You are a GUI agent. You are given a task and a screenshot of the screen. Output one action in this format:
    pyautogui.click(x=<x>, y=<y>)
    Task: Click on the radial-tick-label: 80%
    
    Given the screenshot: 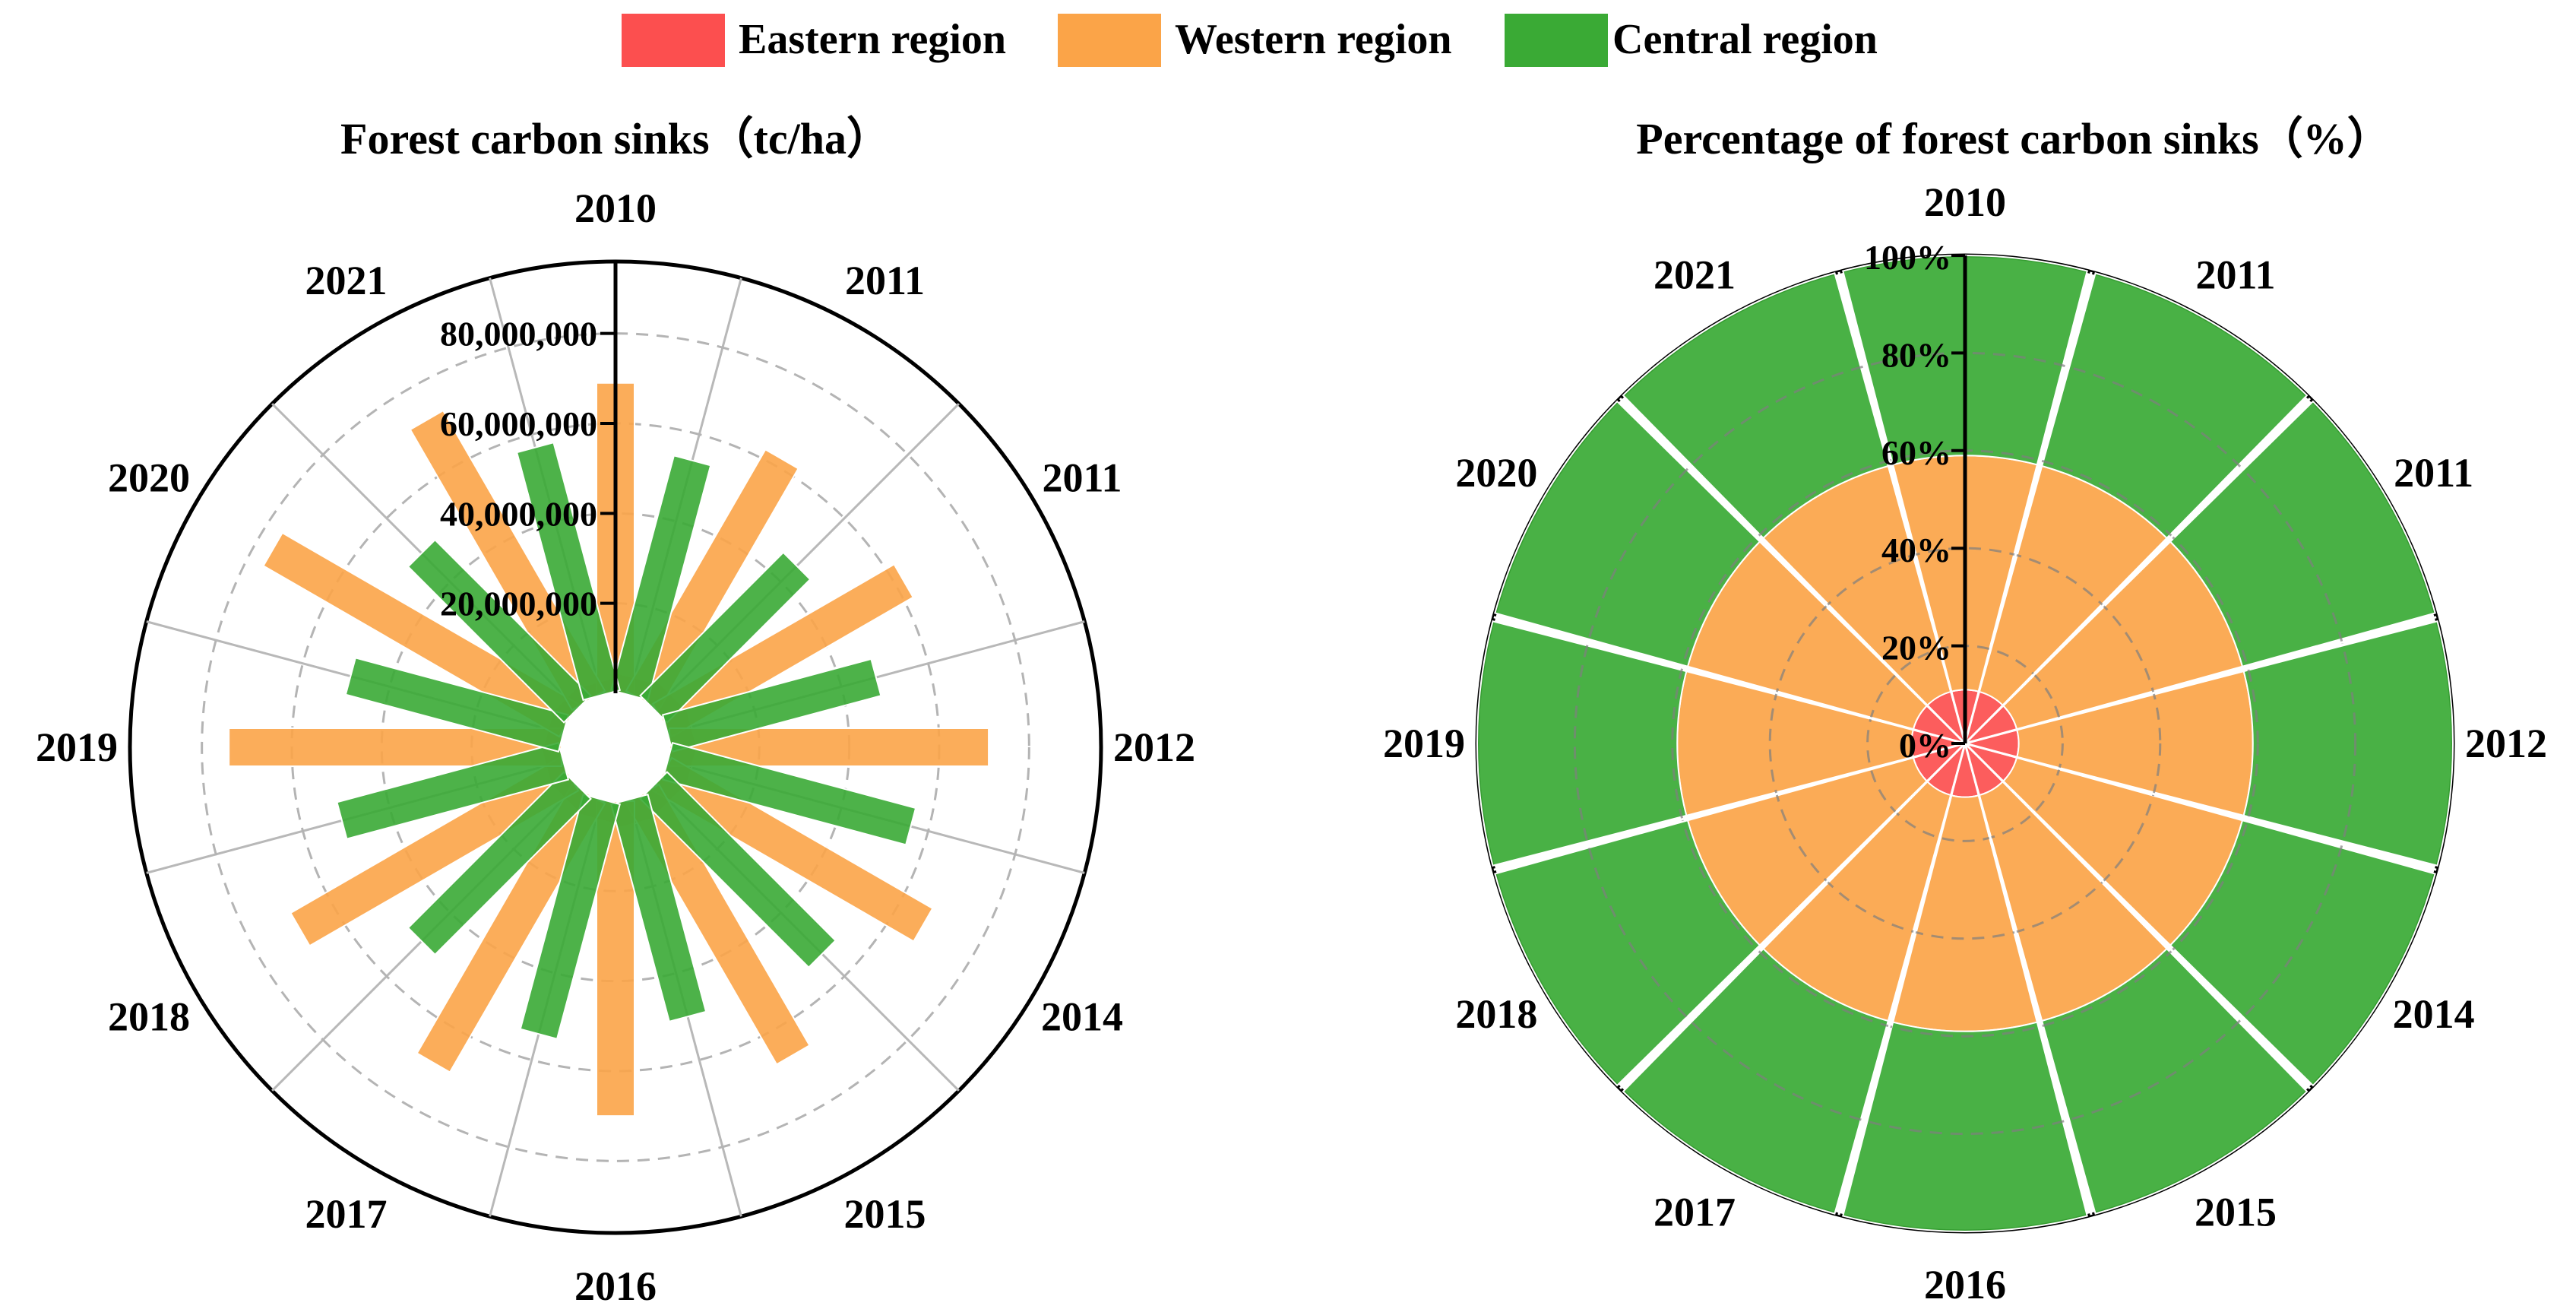 What is the action you would take?
    pyautogui.click(x=1916, y=354)
    